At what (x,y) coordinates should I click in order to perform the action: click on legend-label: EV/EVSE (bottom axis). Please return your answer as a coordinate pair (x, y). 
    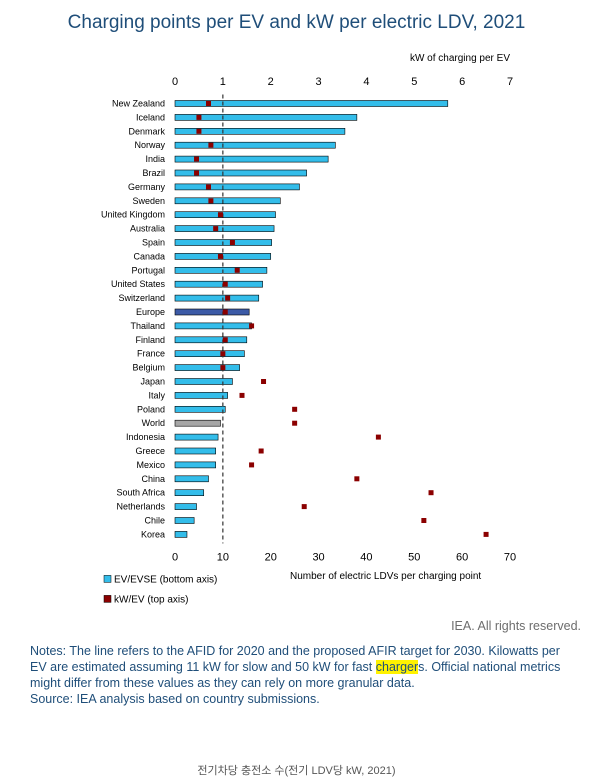
    Looking at the image, I should click on (165, 579).